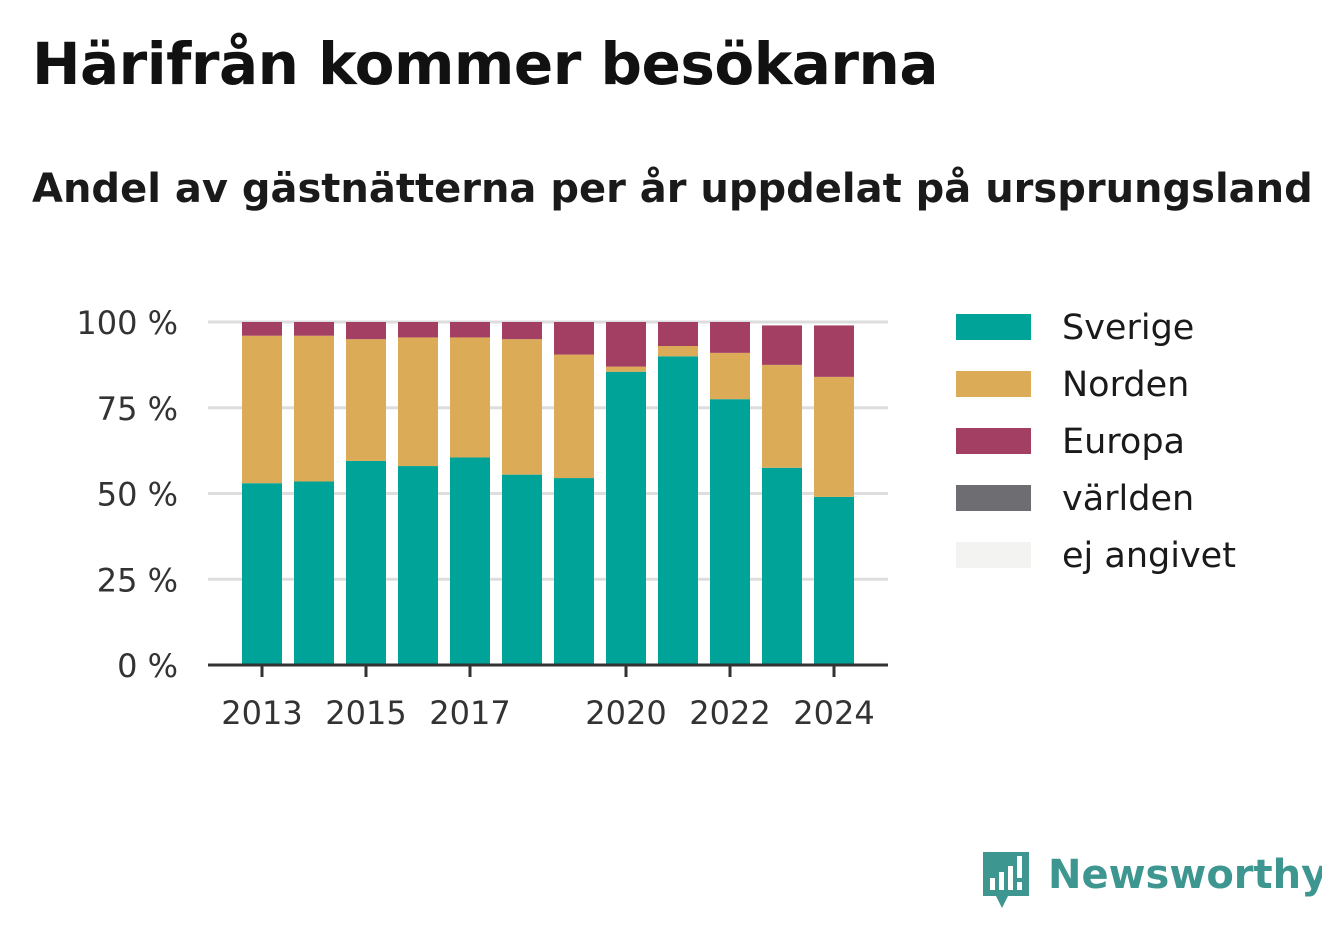 Image resolution: width=1322 pixels, height=939 pixels. I want to click on bar-segment-norden-2023, so click(782, 416).